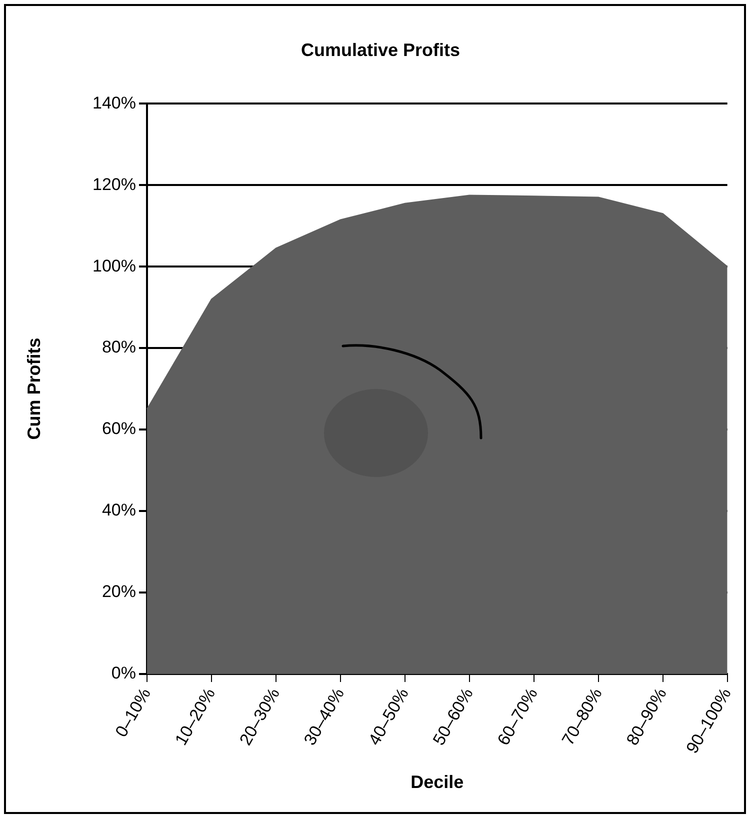 The width and height of the screenshot is (748, 816). Describe the element at coordinates (114, 102) in the screenshot. I see `y-tick-label: 140%` at that location.